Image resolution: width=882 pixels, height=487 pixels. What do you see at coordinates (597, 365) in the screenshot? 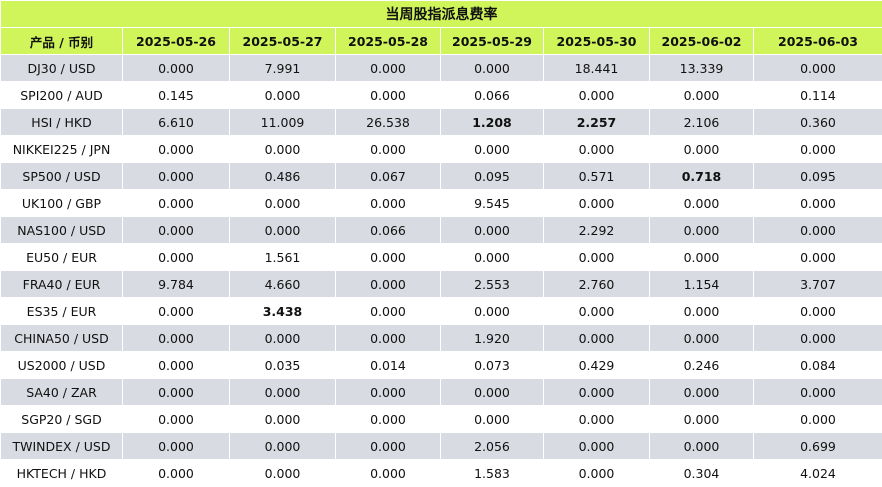
I see `rate-cell: 0.429` at bounding box center [597, 365].